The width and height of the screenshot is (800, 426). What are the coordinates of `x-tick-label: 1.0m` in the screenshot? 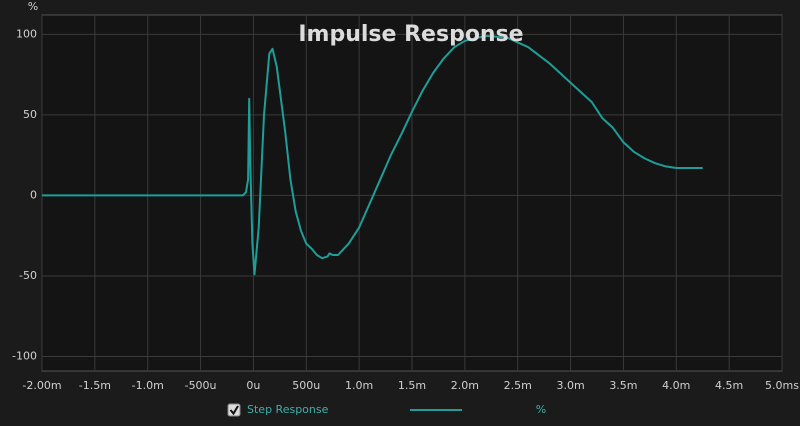 It's located at (359, 385).